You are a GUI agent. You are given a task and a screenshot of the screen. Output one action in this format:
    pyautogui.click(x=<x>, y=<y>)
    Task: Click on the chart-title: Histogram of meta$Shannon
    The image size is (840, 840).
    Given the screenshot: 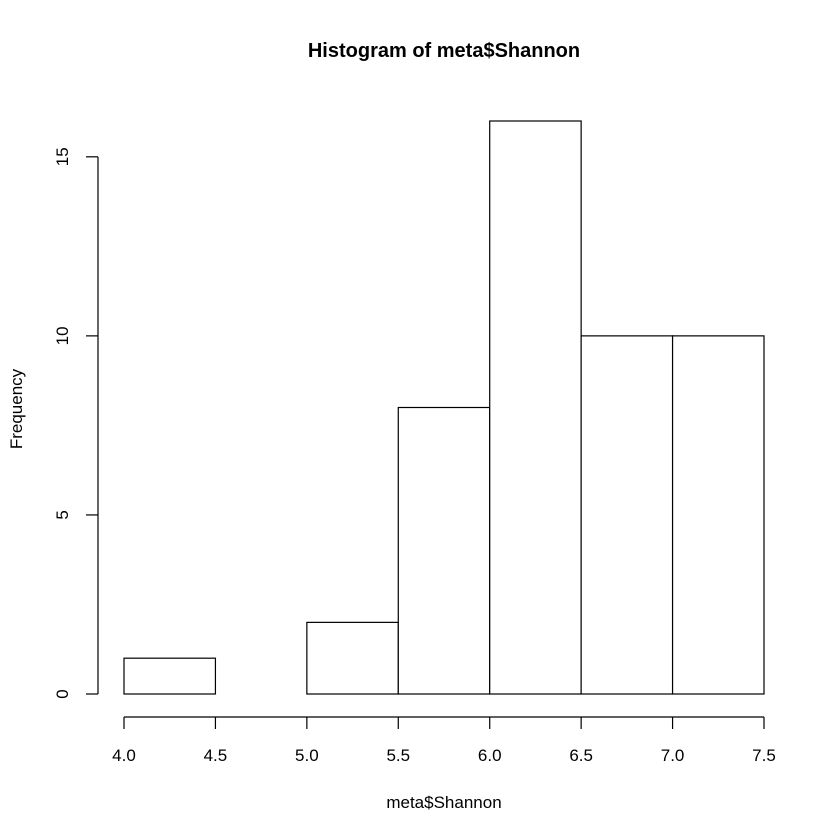 What is the action you would take?
    pyautogui.click(x=444, y=51)
    